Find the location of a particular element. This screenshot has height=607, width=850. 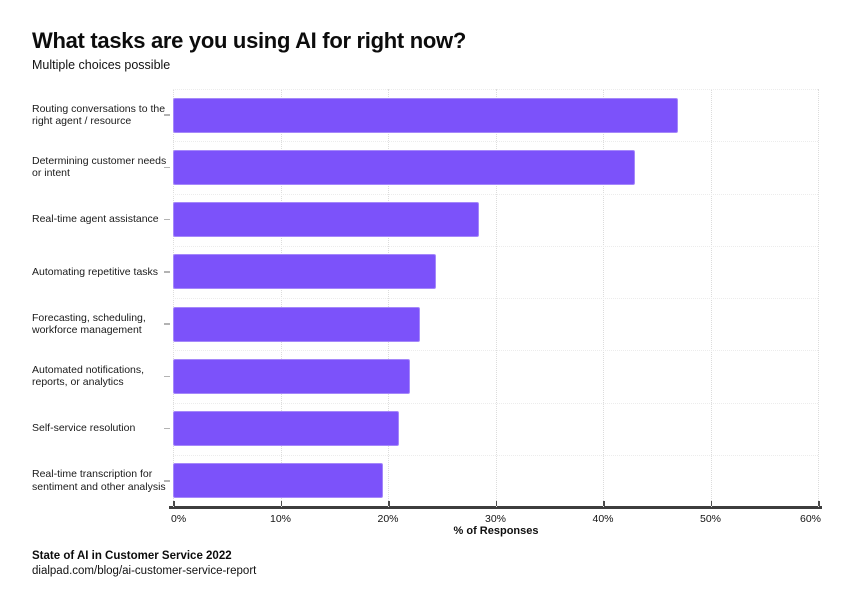

x-tick-label: 0% is located at coordinates (179, 519).